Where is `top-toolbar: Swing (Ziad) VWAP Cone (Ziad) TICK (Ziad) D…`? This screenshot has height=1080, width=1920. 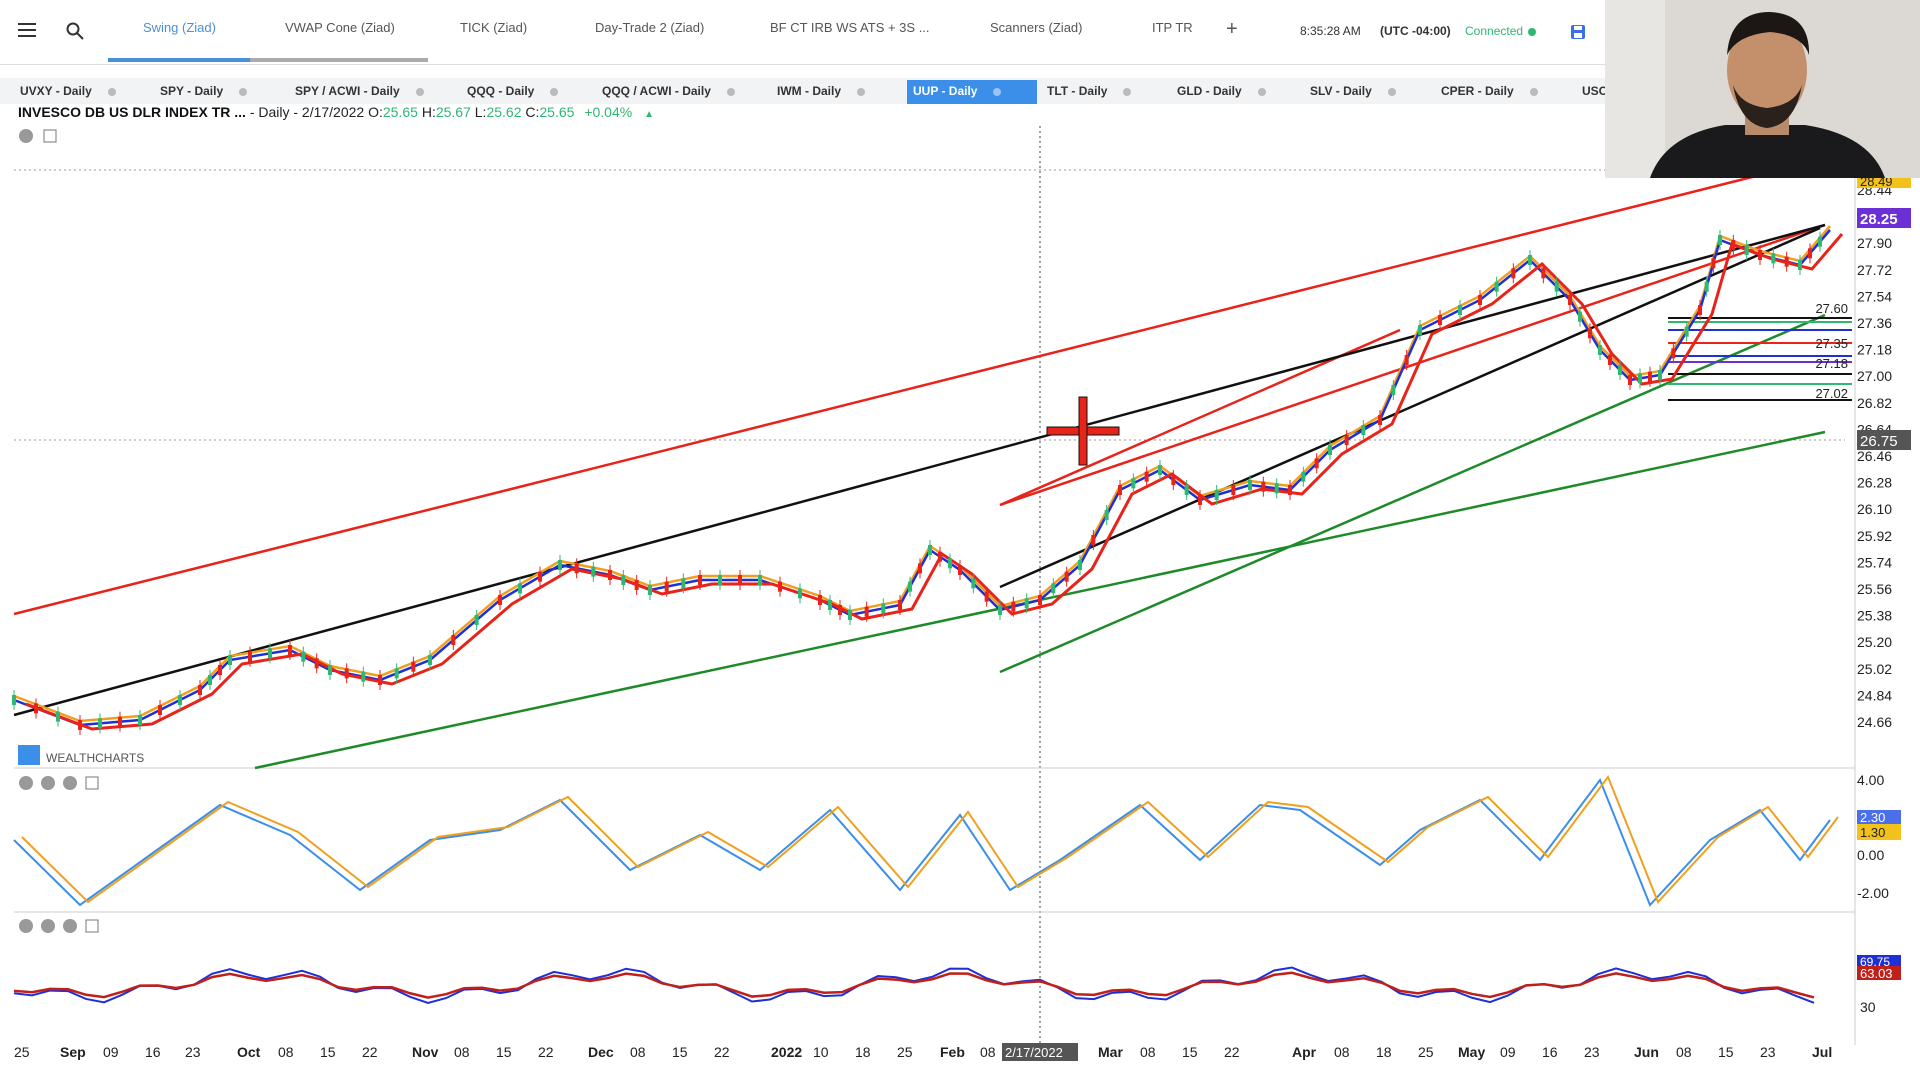 top-toolbar: Swing (Ziad) VWAP Cone (Ziad) TICK (Ziad) D… is located at coordinates (802, 32).